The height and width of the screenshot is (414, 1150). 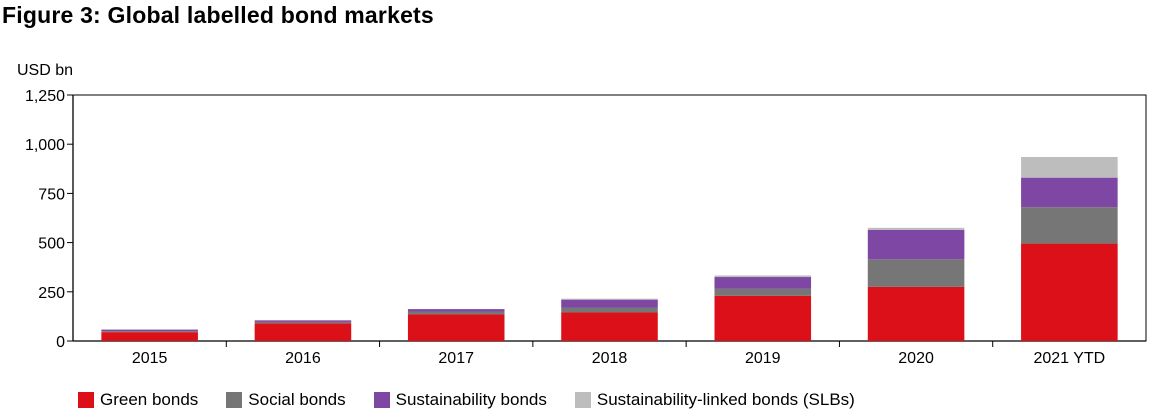 What do you see at coordinates (51, 244) in the screenshot?
I see `y-tick-label: 500` at bounding box center [51, 244].